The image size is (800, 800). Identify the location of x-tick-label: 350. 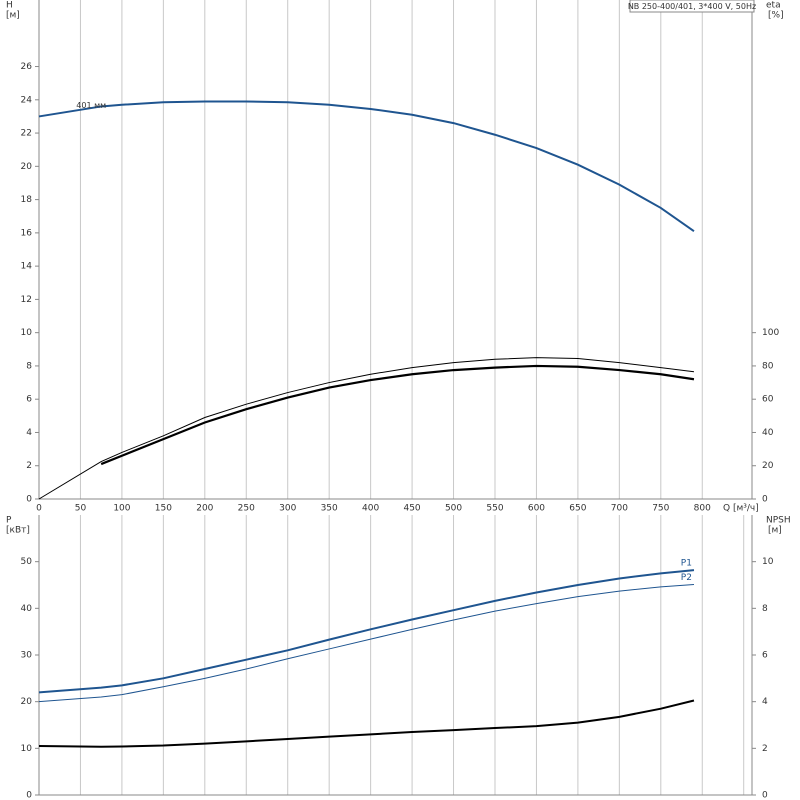
(329, 509).